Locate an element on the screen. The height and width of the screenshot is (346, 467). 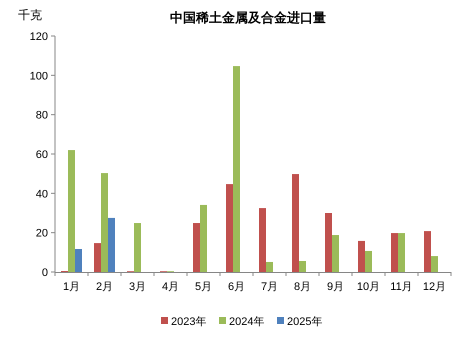
y-tick-label: 0 is located at coordinates (45, 273).